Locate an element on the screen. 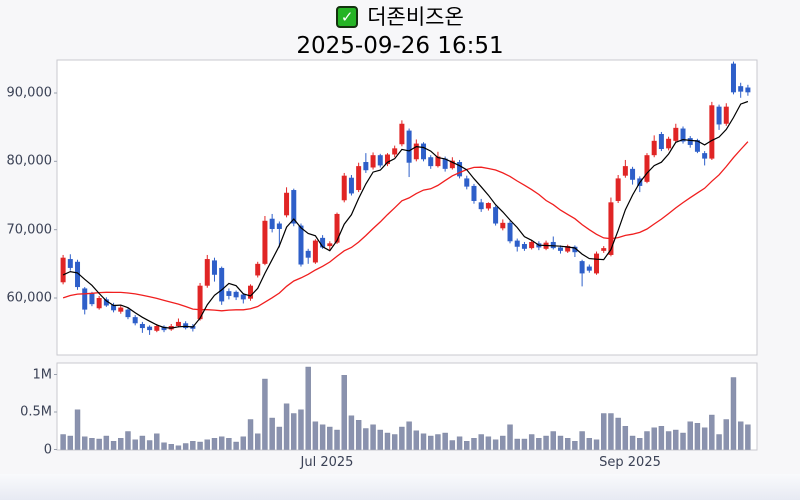  chart-timestamp: 2025-09-26 16:51 is located at coordinates (400, 46).